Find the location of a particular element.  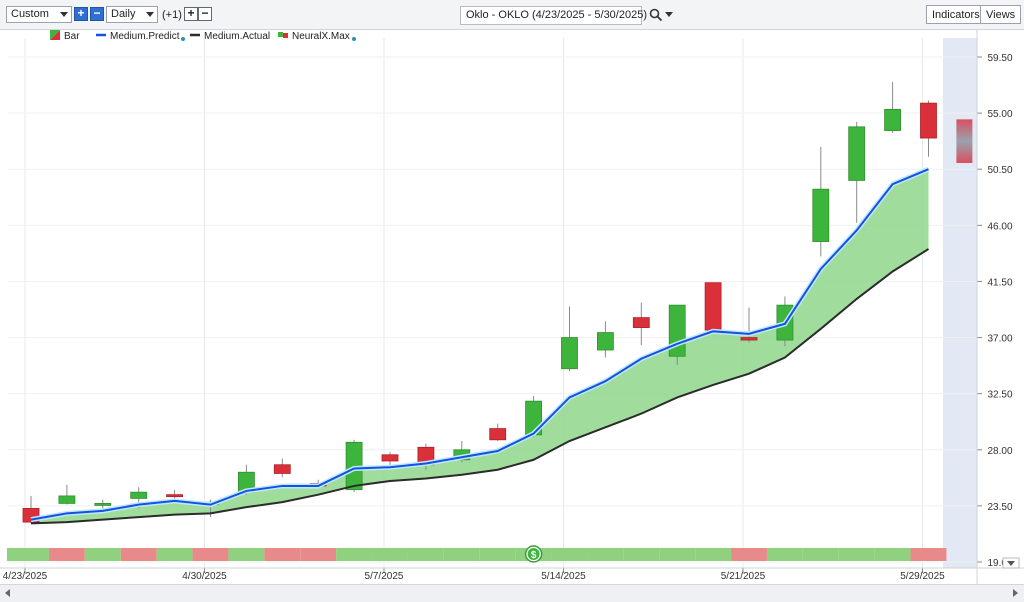

offset-label: (+1) is located at coordinates (172, 15).